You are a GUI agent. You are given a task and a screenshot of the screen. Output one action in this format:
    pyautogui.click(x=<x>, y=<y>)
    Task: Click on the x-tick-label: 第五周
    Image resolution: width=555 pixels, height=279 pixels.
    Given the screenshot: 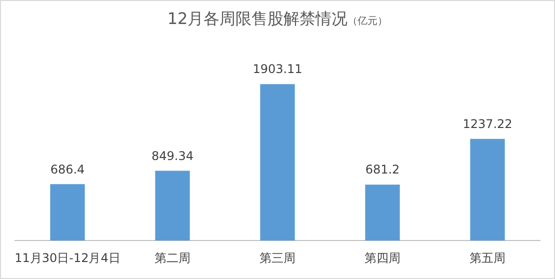 What is the action you would take?
    pyautogui.click(x=488, y=257)
    